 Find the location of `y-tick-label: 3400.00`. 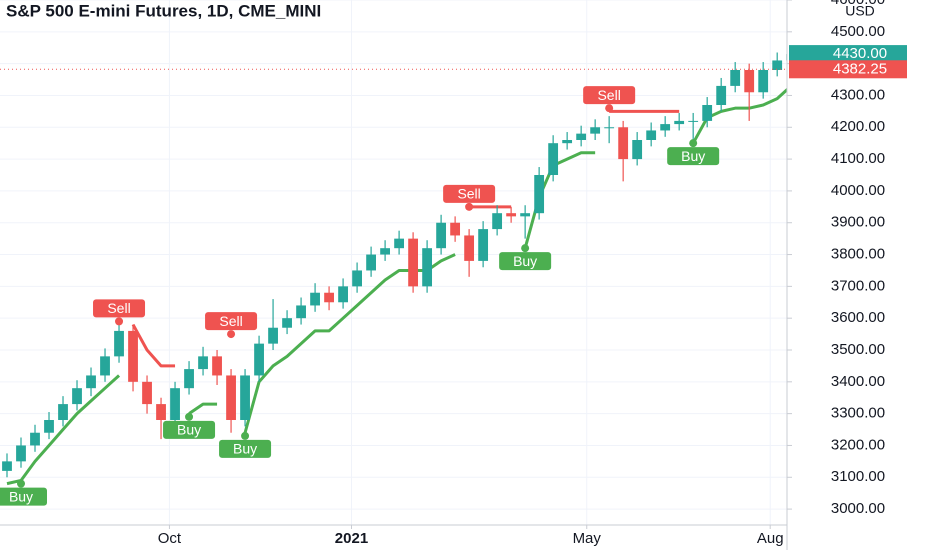

y-tick-label: 3400.00 is located at coordinates (858, 381).